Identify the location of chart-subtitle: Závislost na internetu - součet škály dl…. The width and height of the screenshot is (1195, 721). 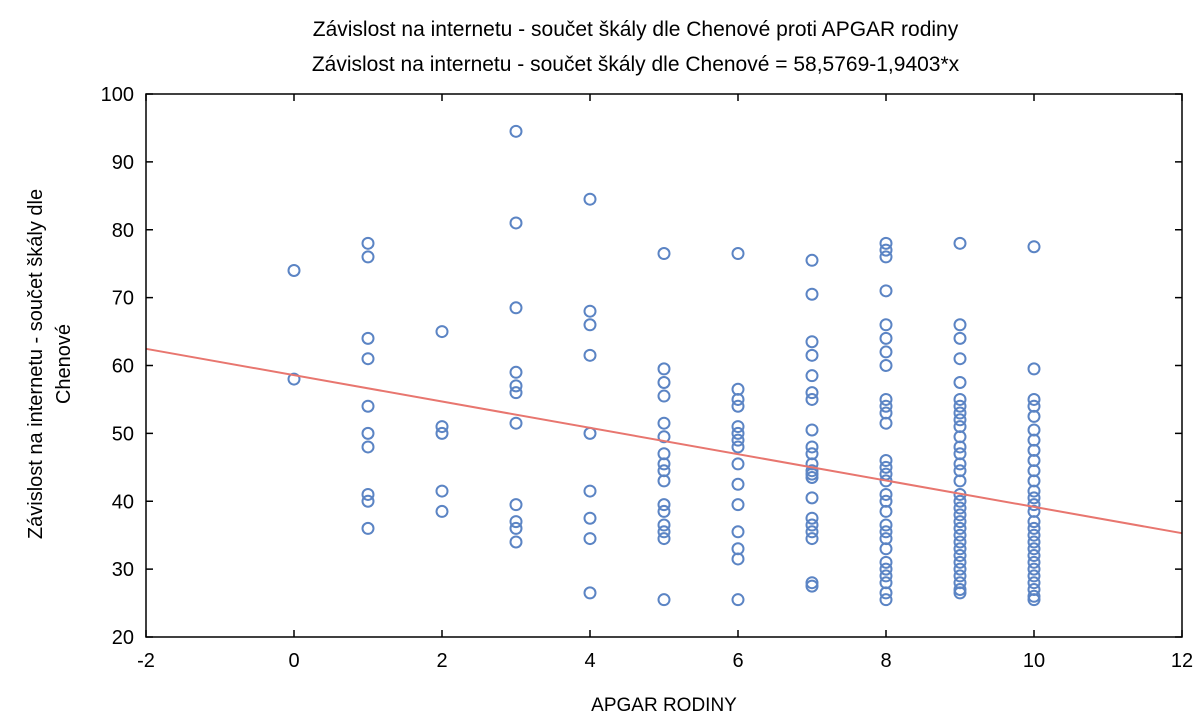
(635, 64).